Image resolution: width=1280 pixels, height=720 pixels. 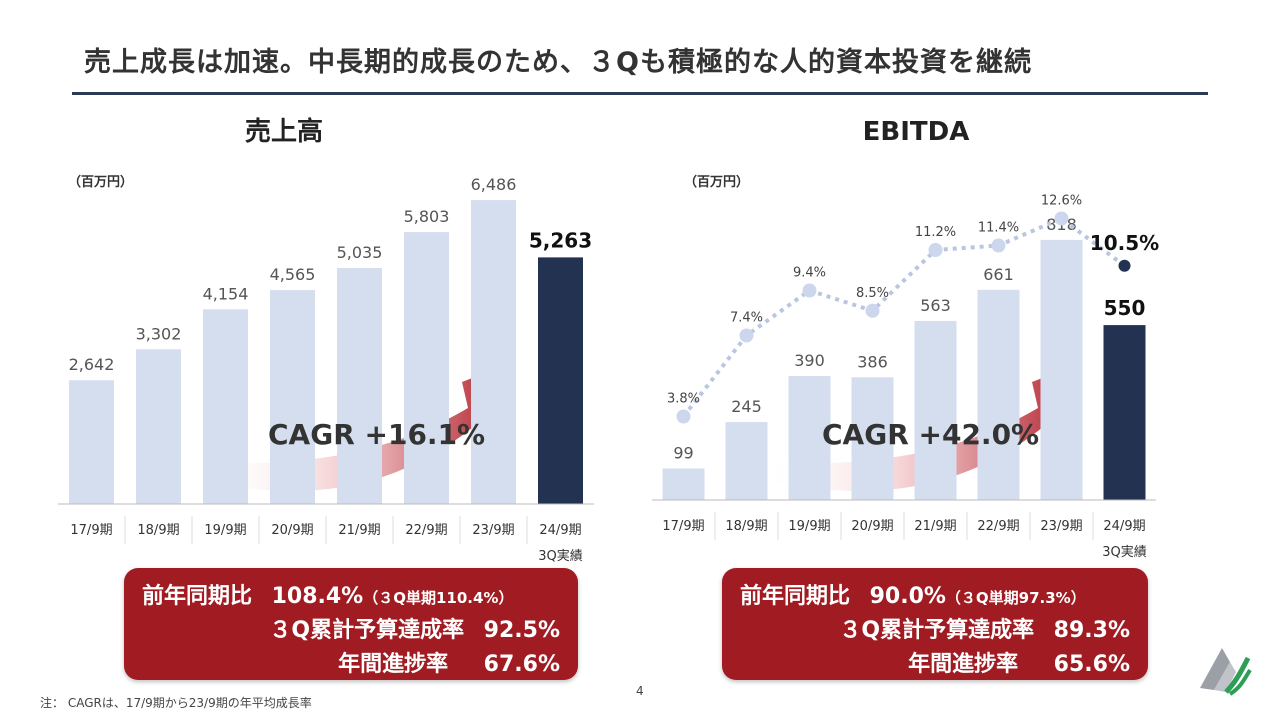 What do you see at coordinates (1226, 672) in the screenshot?
I see `company-logo-icon` at bounding box center [1226, 672].